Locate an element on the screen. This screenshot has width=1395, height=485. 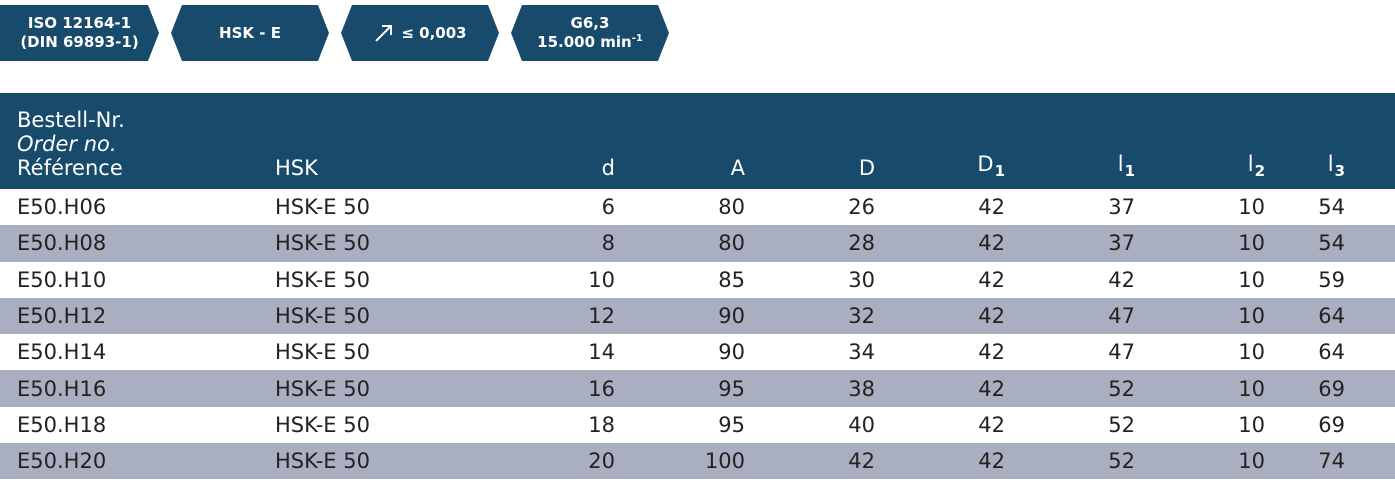
cell-d: 8 is located at coordinates (608, 243).